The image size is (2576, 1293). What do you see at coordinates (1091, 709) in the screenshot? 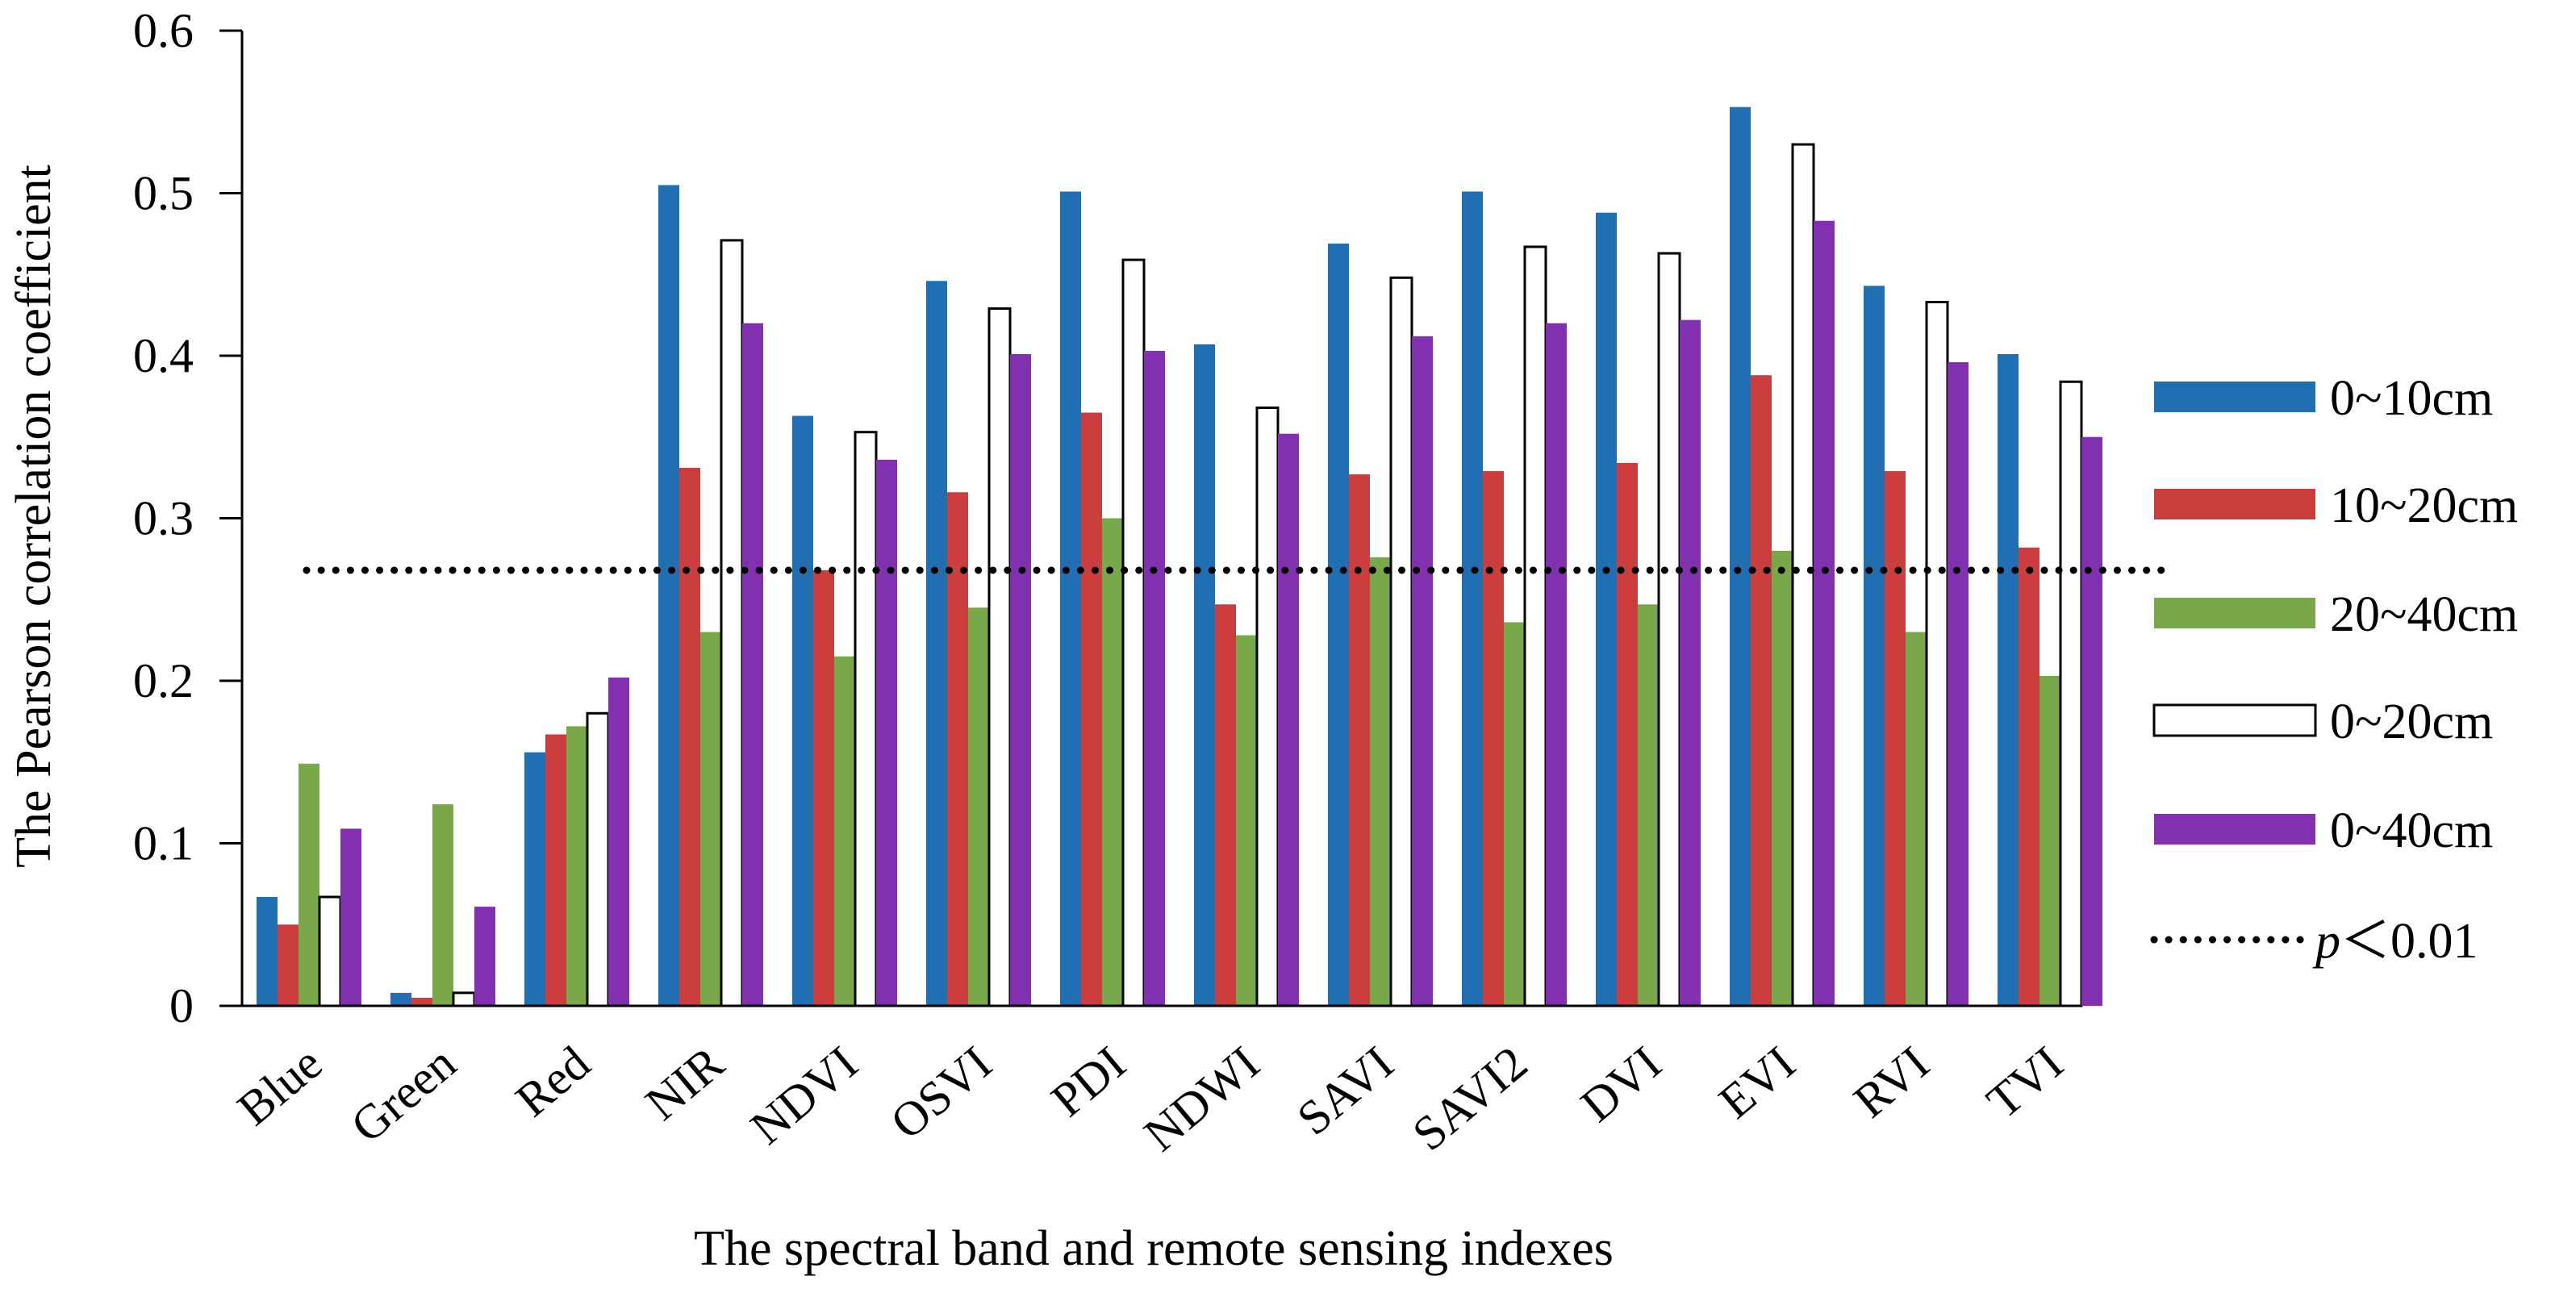
I see `bar-pdi-10-20cm` at bounding box center [1091, 709].